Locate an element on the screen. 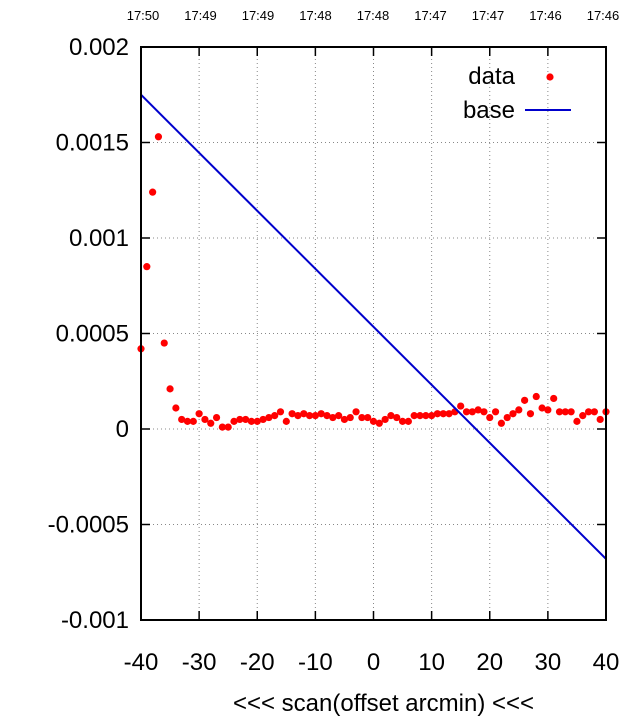 This screenshot has width=641, height=724. y-tick-label: -0.0005 is located at coordinates (88, 525).